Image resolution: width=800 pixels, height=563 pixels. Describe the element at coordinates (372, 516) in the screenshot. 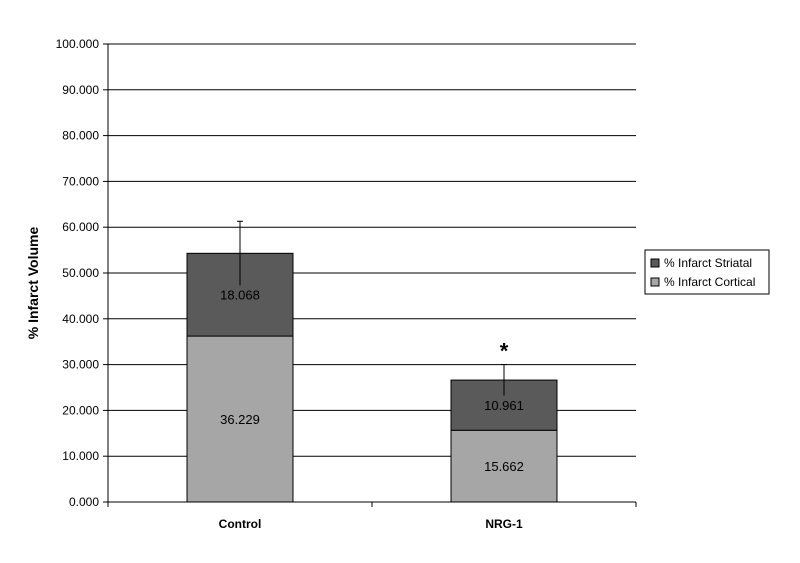

I see `x-axis: Control NRG-1` at that location.